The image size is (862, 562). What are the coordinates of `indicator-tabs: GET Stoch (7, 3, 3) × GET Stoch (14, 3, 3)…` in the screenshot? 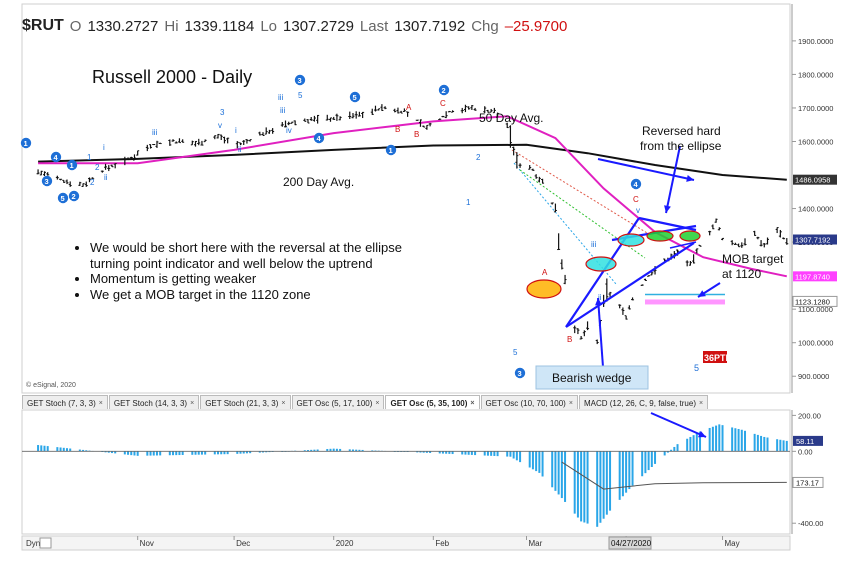 It's located at (406, 402).